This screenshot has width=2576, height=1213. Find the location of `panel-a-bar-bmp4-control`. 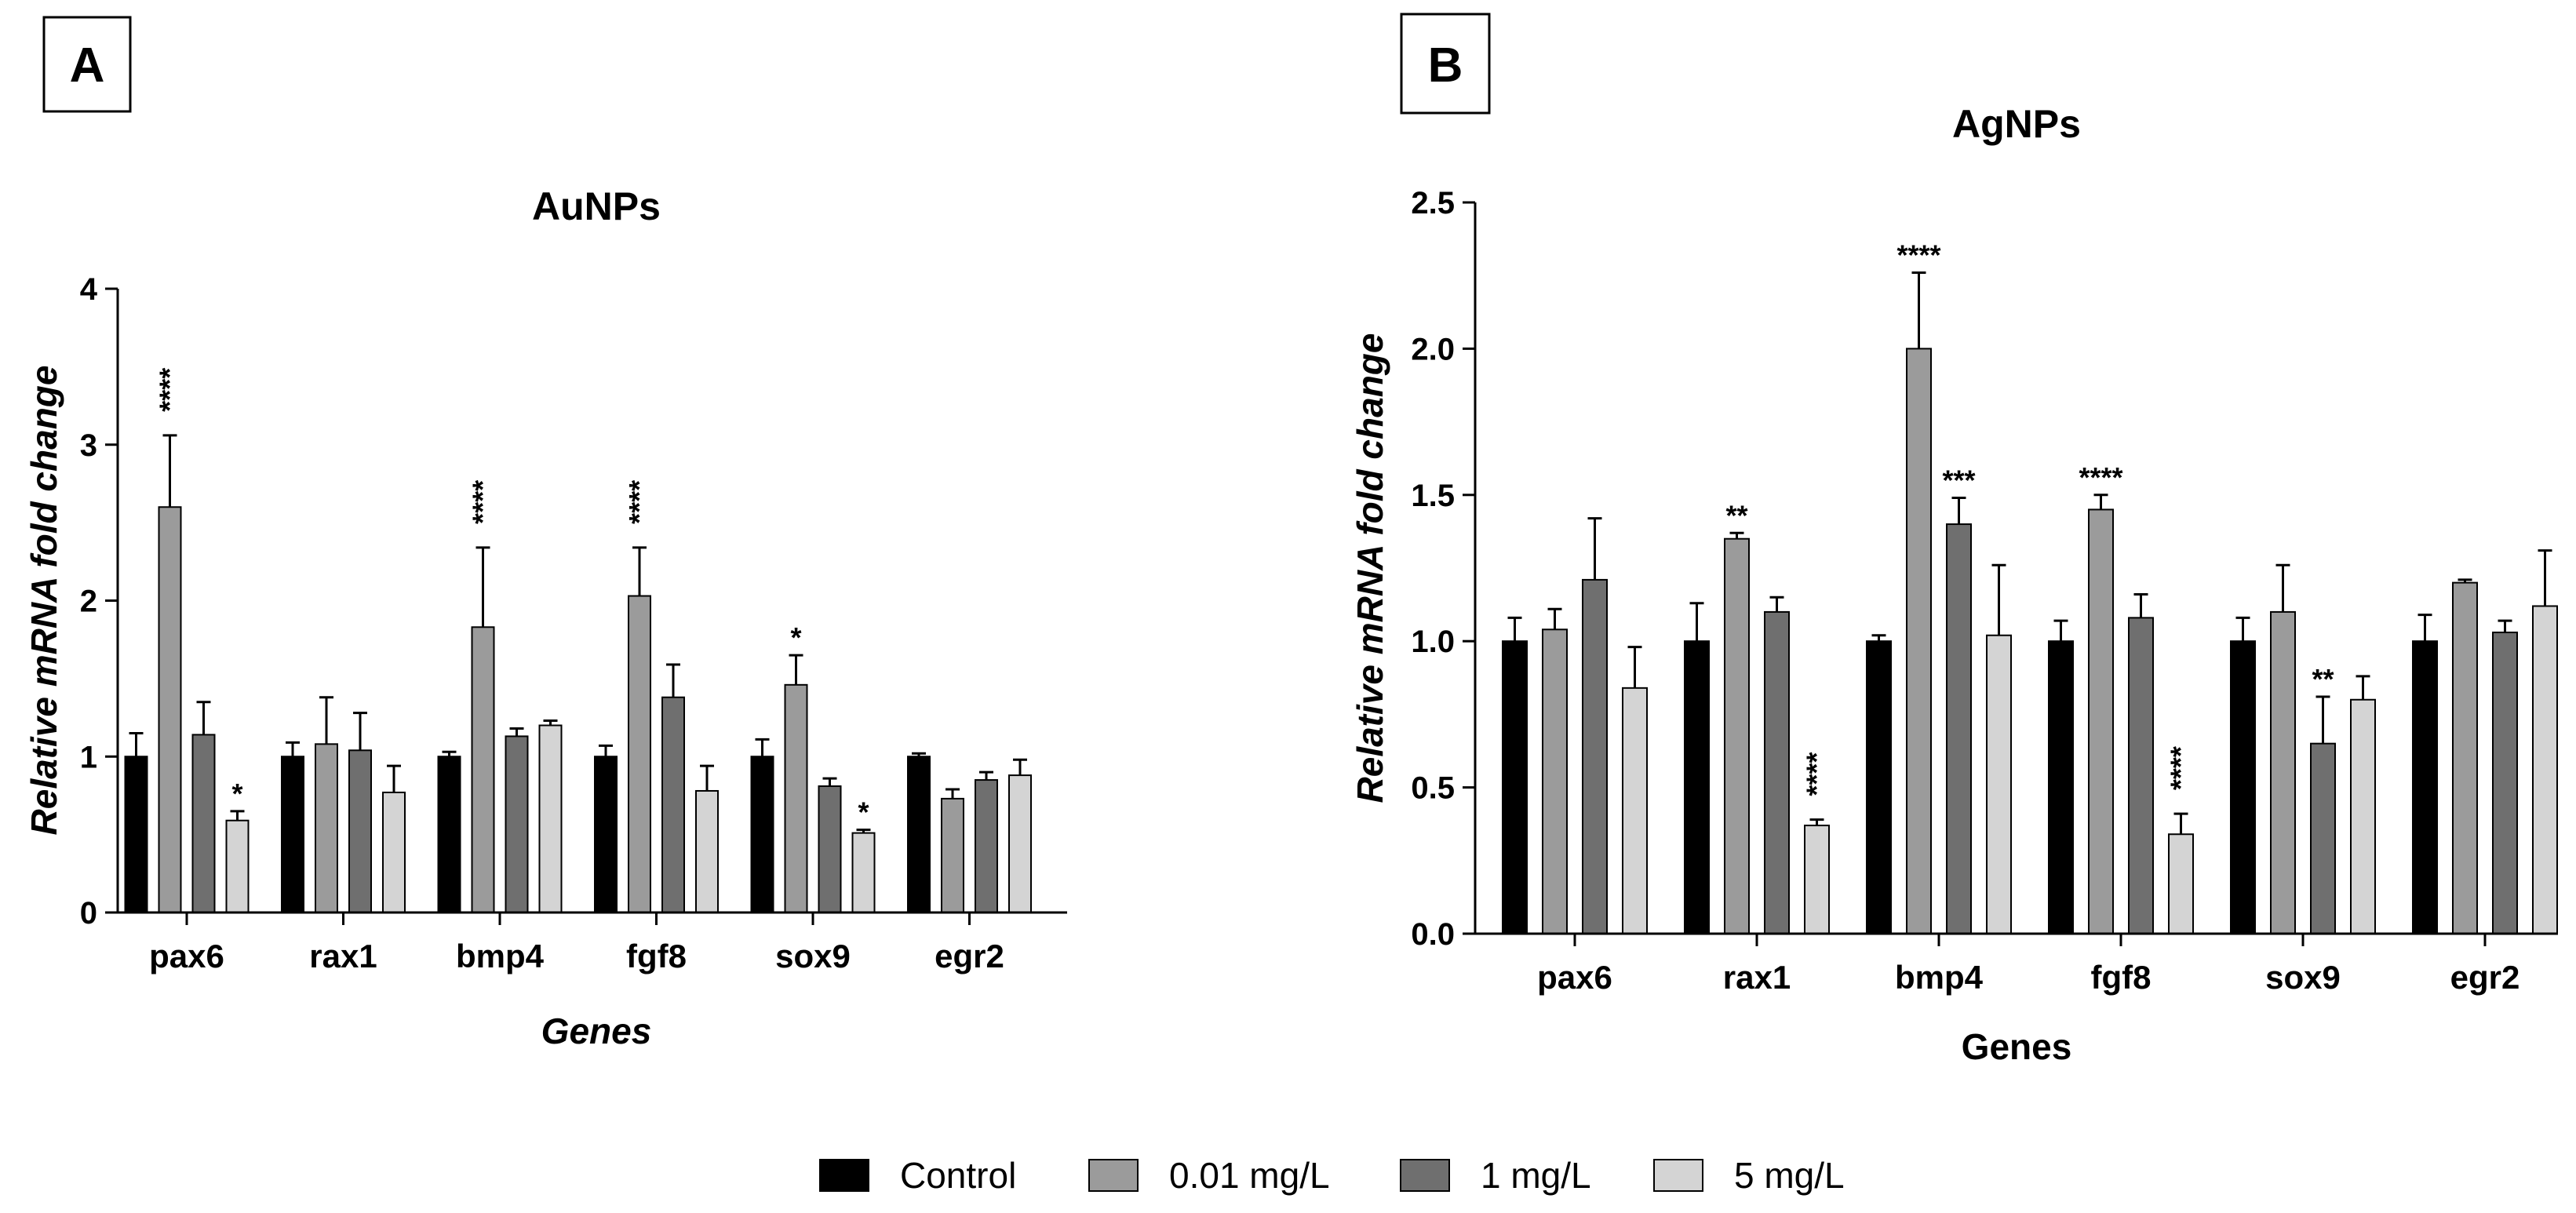

panel-a-bar-bmp4-control is located at coordinates (449, 834).